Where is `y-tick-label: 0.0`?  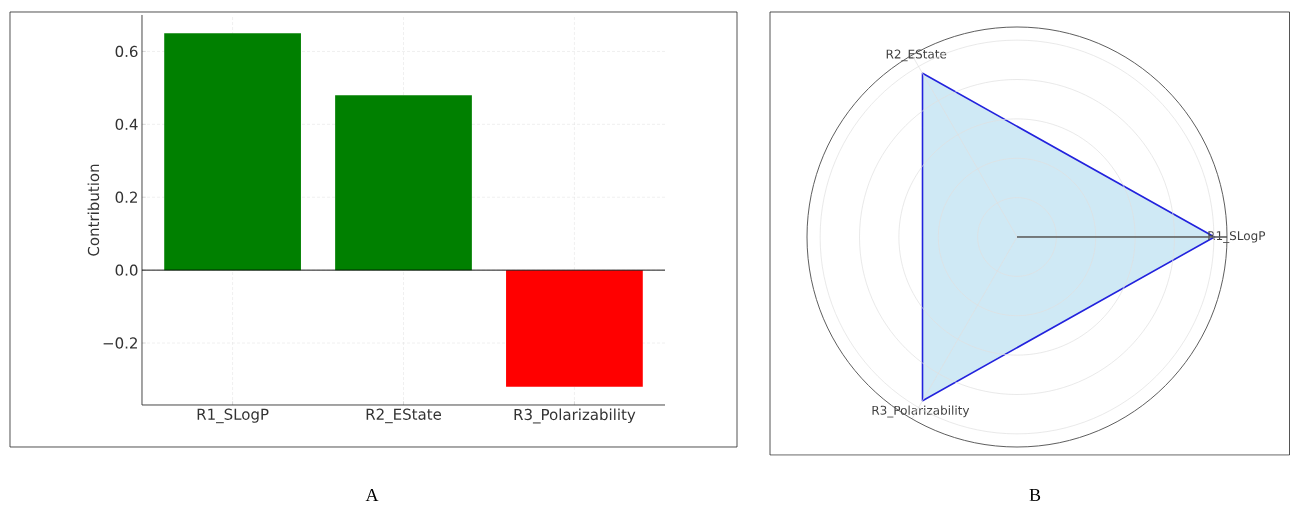
y-tick-label: 0.0 is located at coordinates (126, 270).